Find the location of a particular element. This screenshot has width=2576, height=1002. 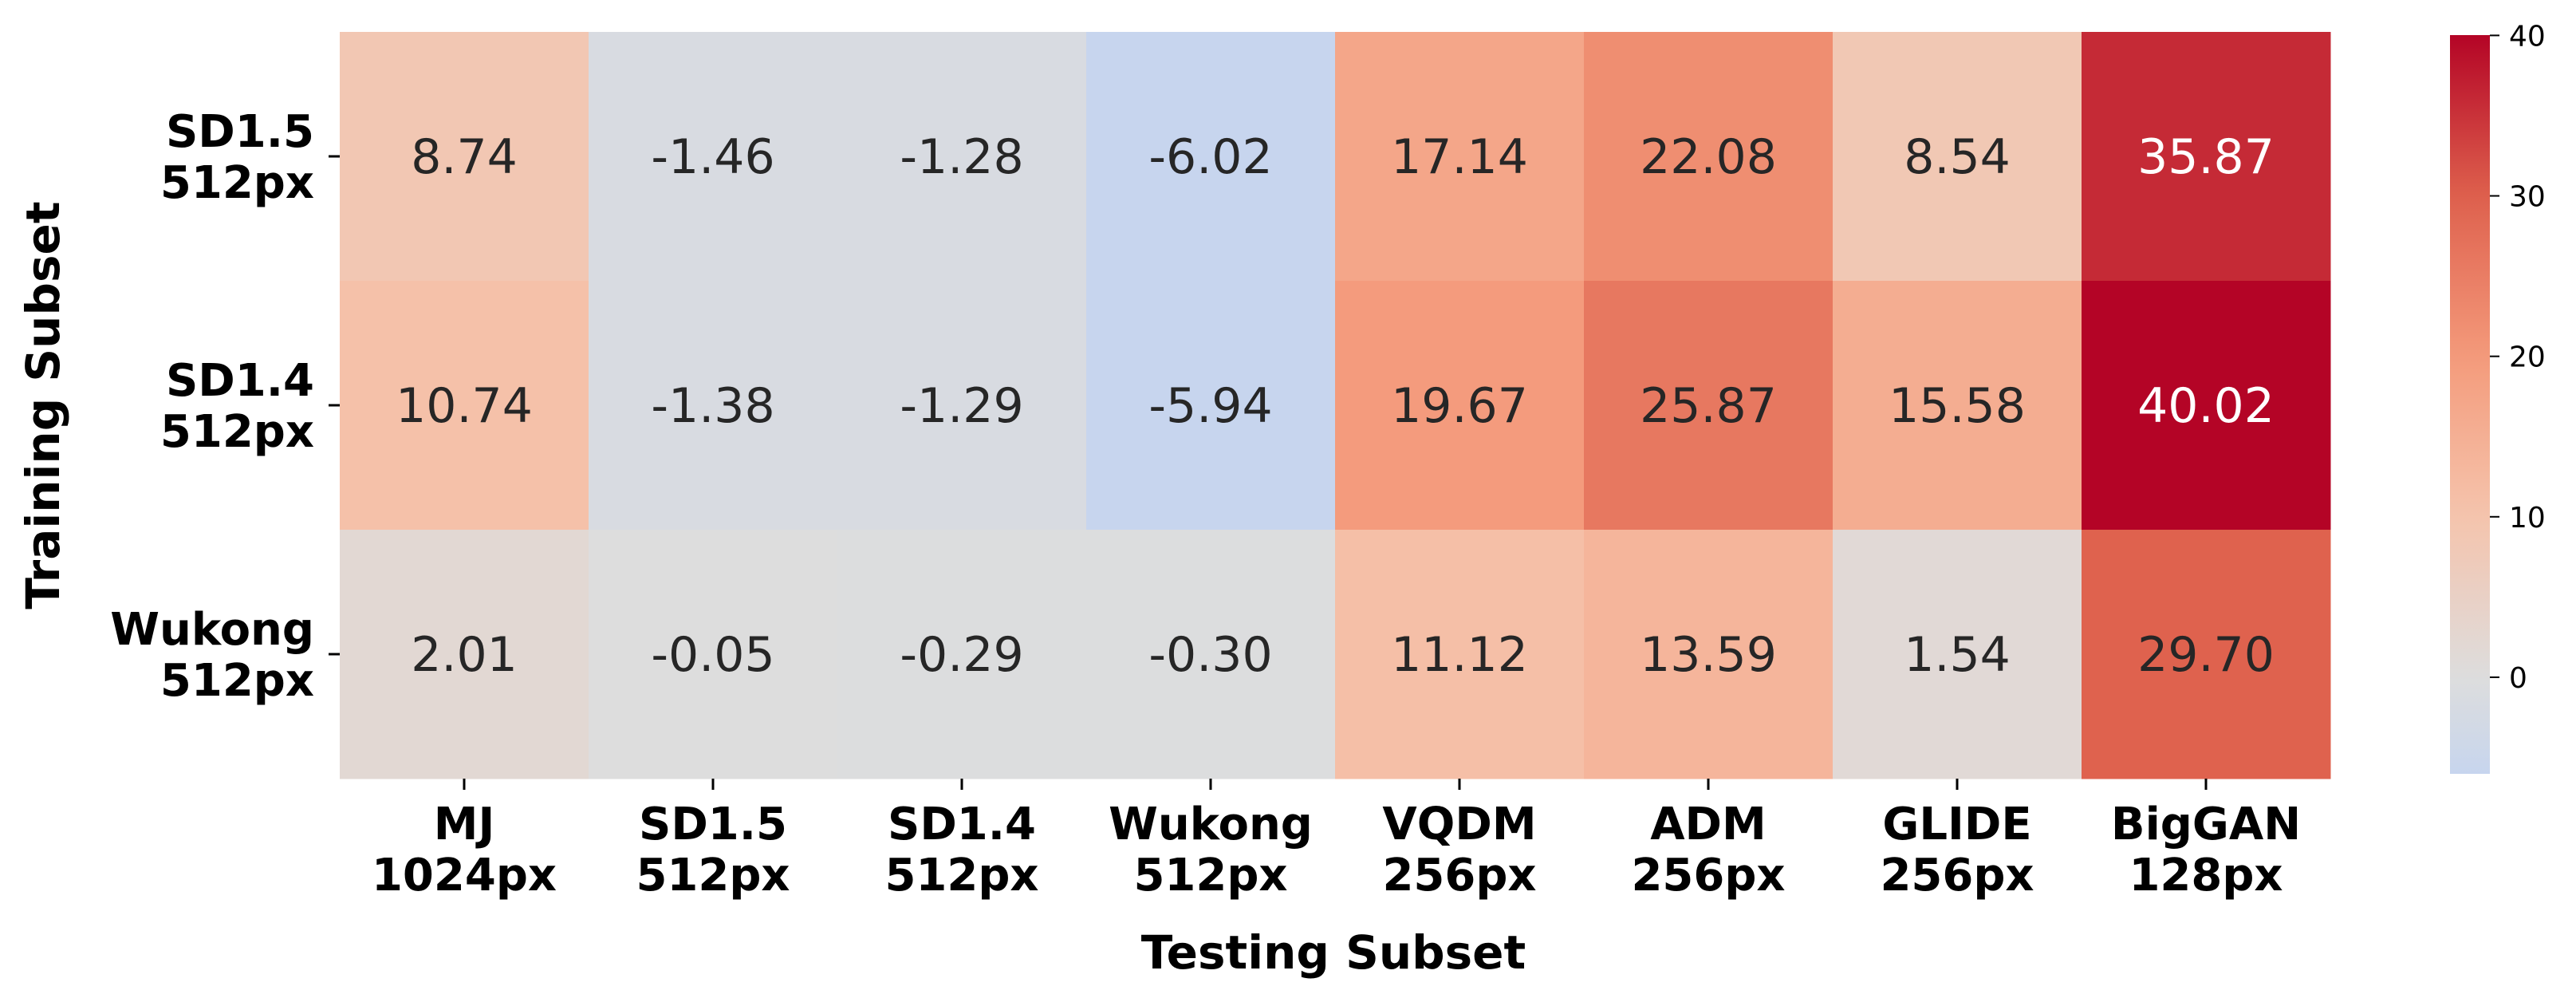

cell-value-label: -0.05 is located at coordinates (712, 655).